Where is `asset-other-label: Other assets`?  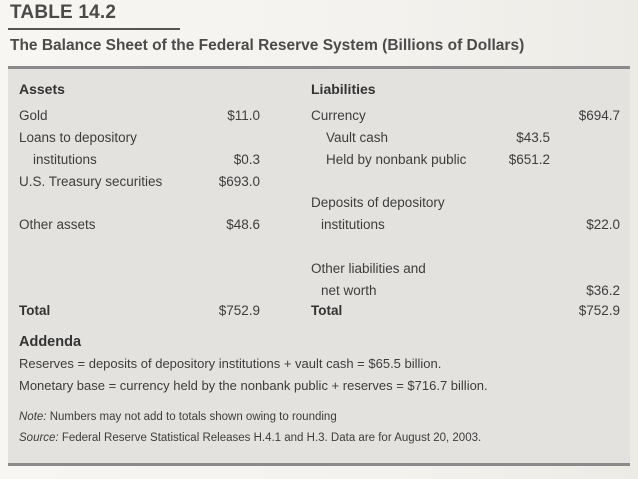
asset-other-label: Other assets is located at coordinates (57, 224).